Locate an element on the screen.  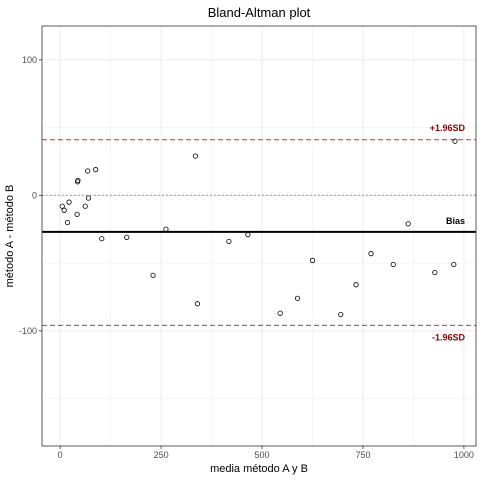
x-tick-label: 0 is located at coordinates (60, 455).